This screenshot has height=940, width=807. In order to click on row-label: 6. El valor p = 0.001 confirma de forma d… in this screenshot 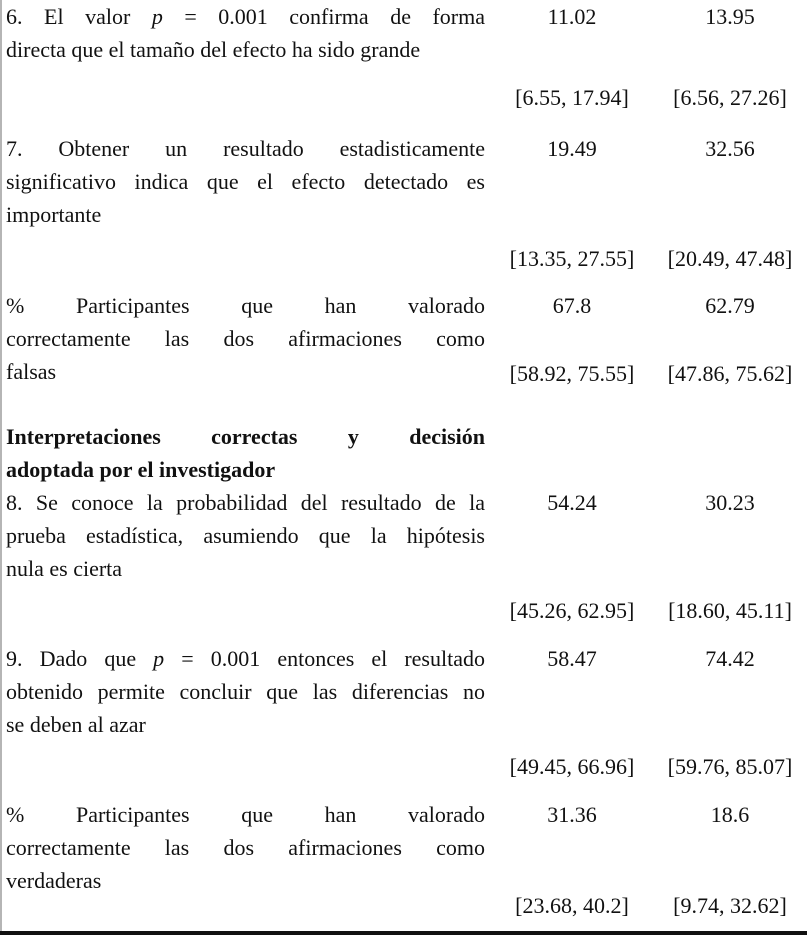, I will do `click(245, 33)`.